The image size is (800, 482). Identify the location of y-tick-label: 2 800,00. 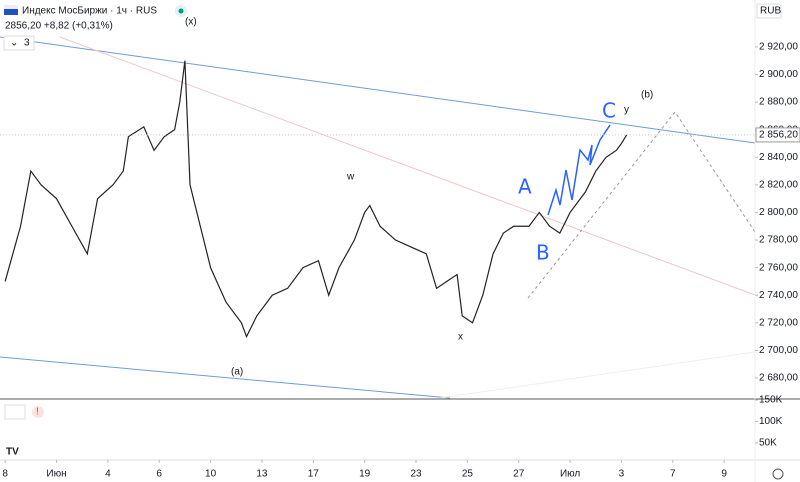
(778, 212).